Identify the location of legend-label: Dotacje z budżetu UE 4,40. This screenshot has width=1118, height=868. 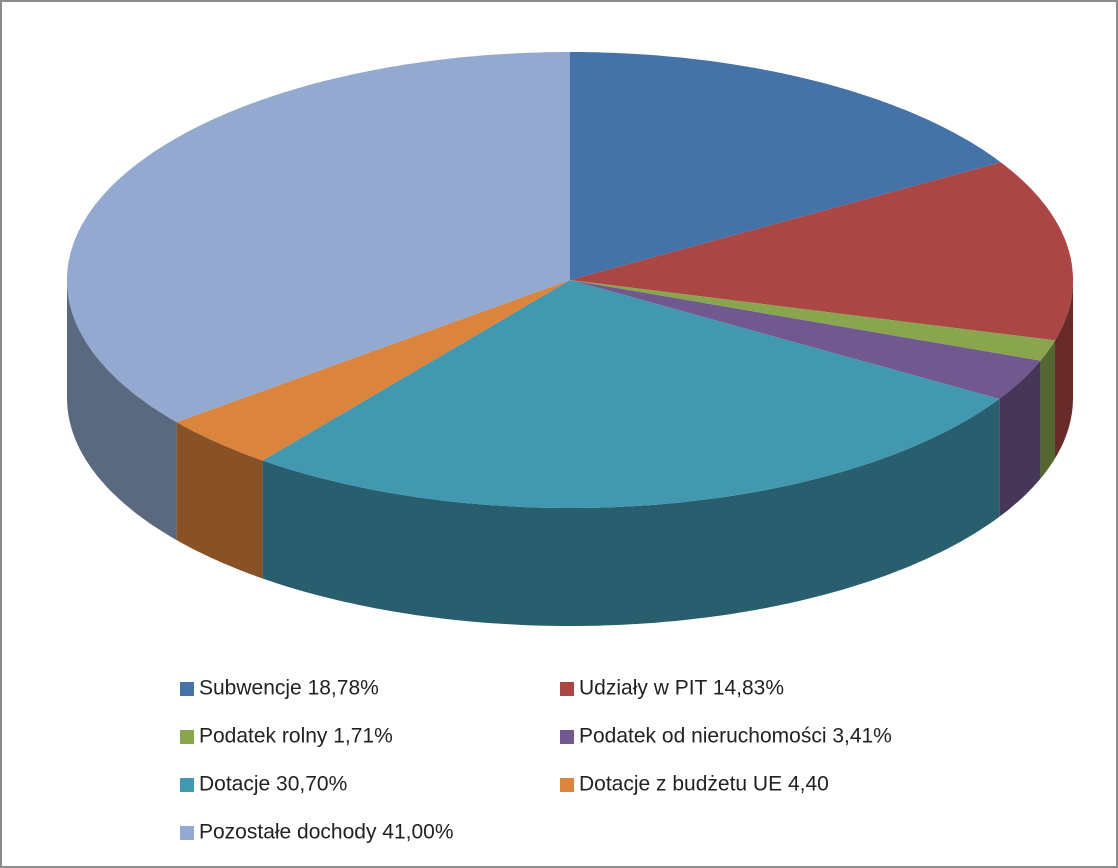
(704, 784).